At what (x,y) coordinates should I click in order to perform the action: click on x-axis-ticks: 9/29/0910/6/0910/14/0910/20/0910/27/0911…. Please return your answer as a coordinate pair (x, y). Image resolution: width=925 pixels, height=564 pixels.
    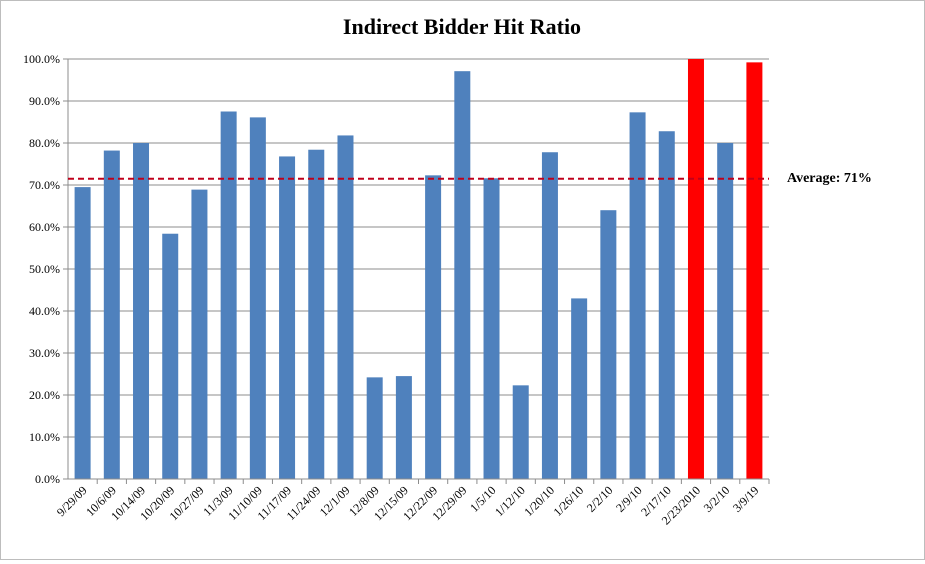
    Looking at the image, I should click on (412, 503).